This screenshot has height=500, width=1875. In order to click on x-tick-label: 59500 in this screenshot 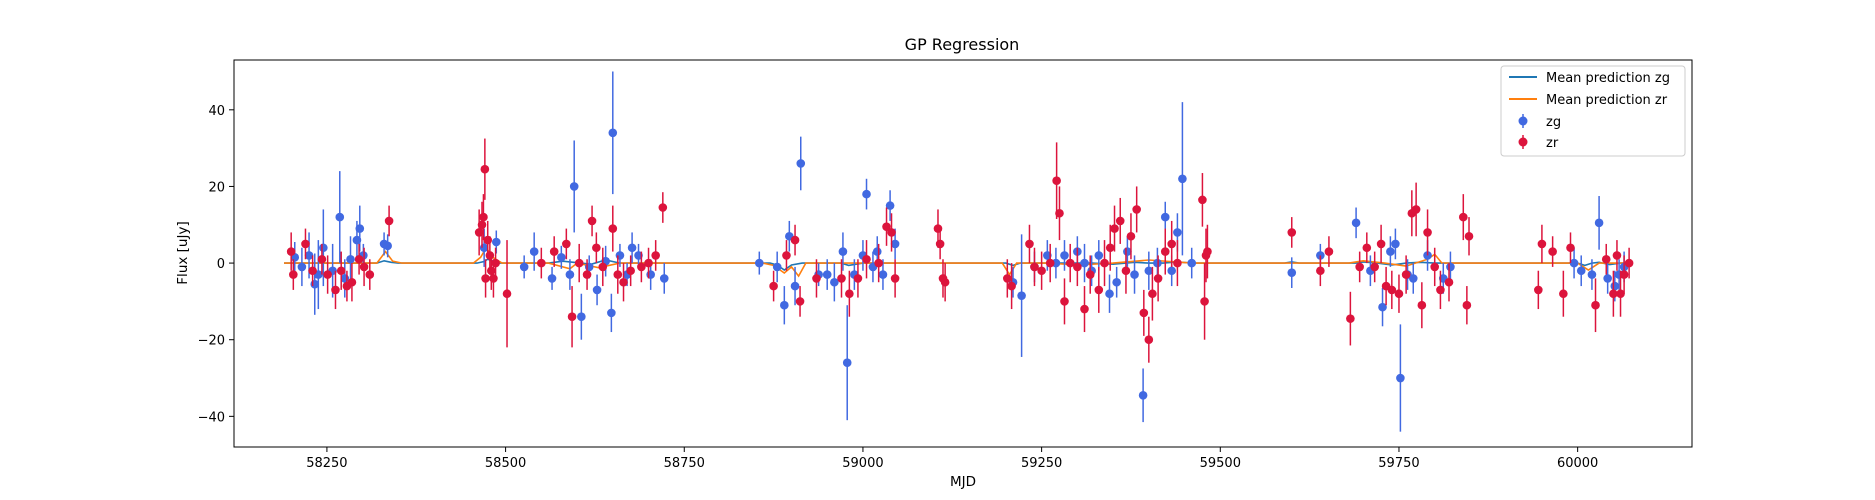, I will do `click(1220, 463)`.